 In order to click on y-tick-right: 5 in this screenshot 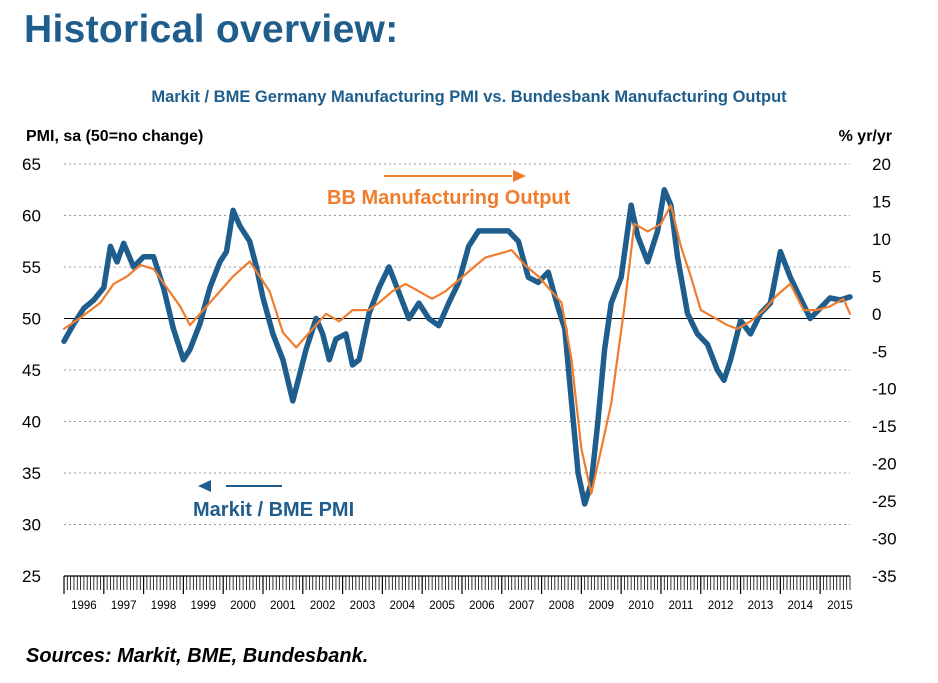, I will do `click(876, 276)`.